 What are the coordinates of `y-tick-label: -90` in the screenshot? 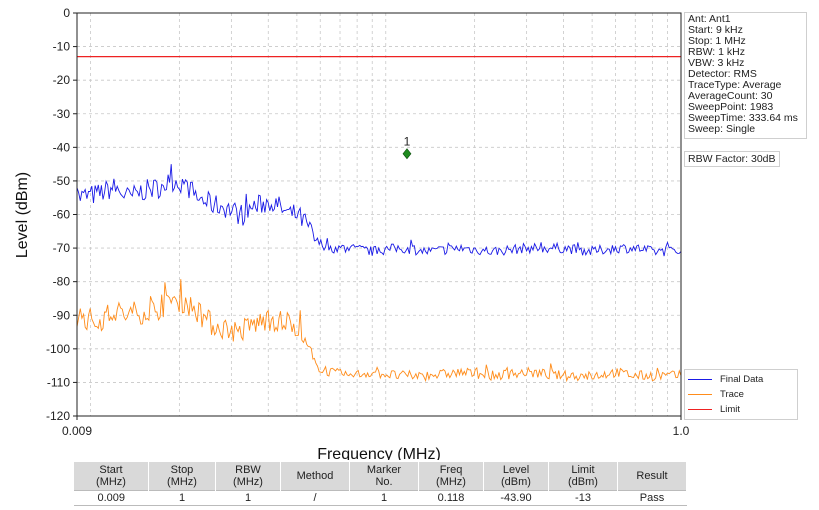 It's located at (62, 315).